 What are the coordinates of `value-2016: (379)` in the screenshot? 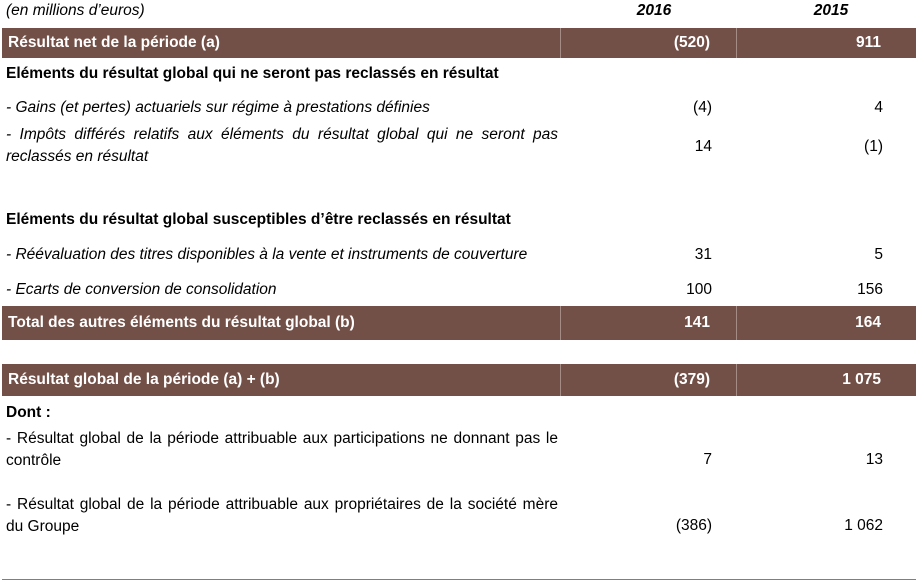 It's located at (691, 379).